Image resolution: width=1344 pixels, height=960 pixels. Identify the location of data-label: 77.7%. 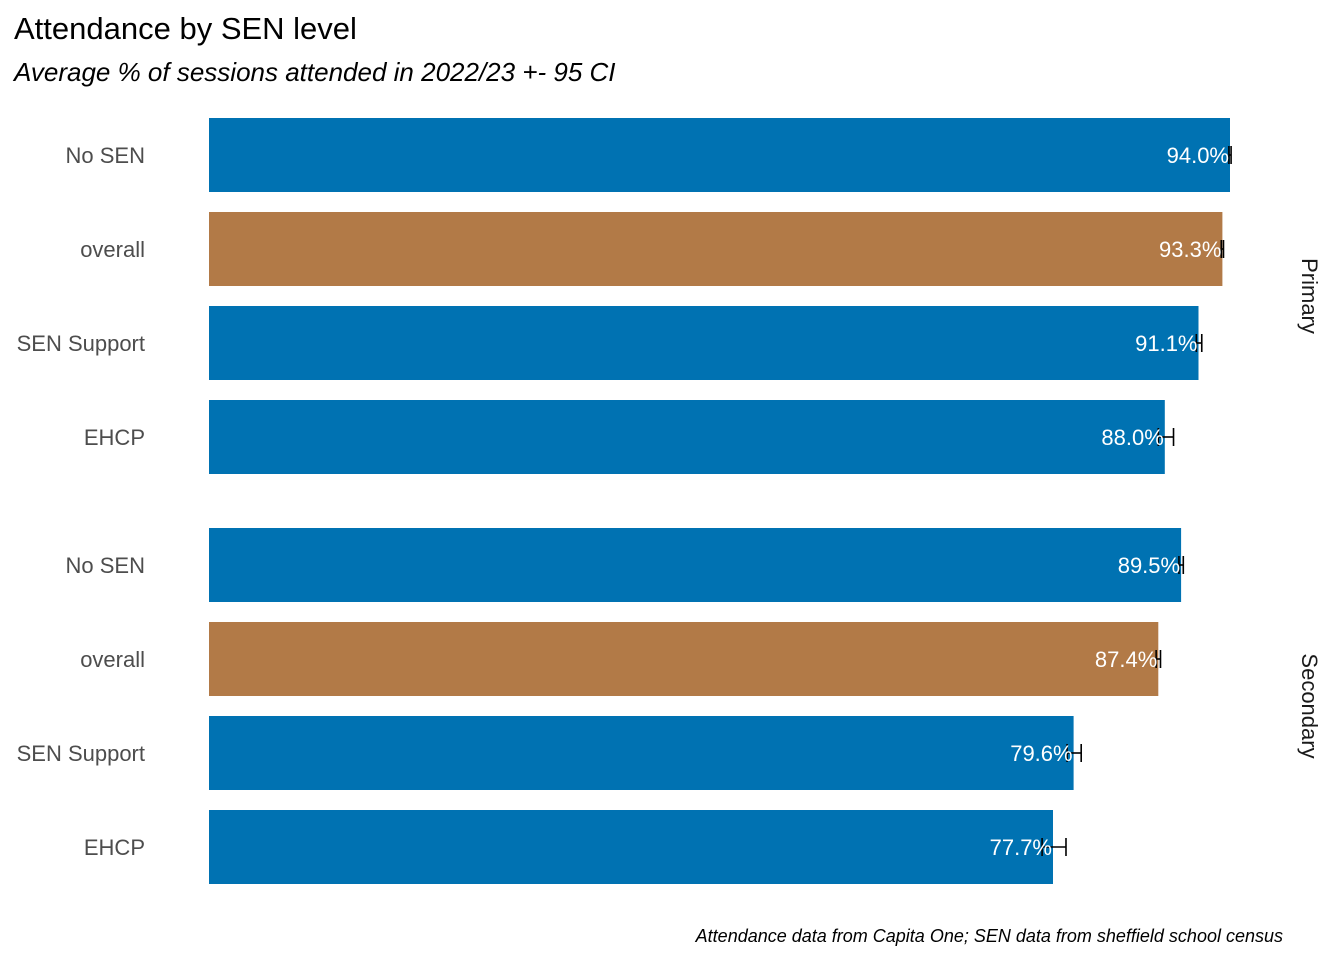
(1021, 847).